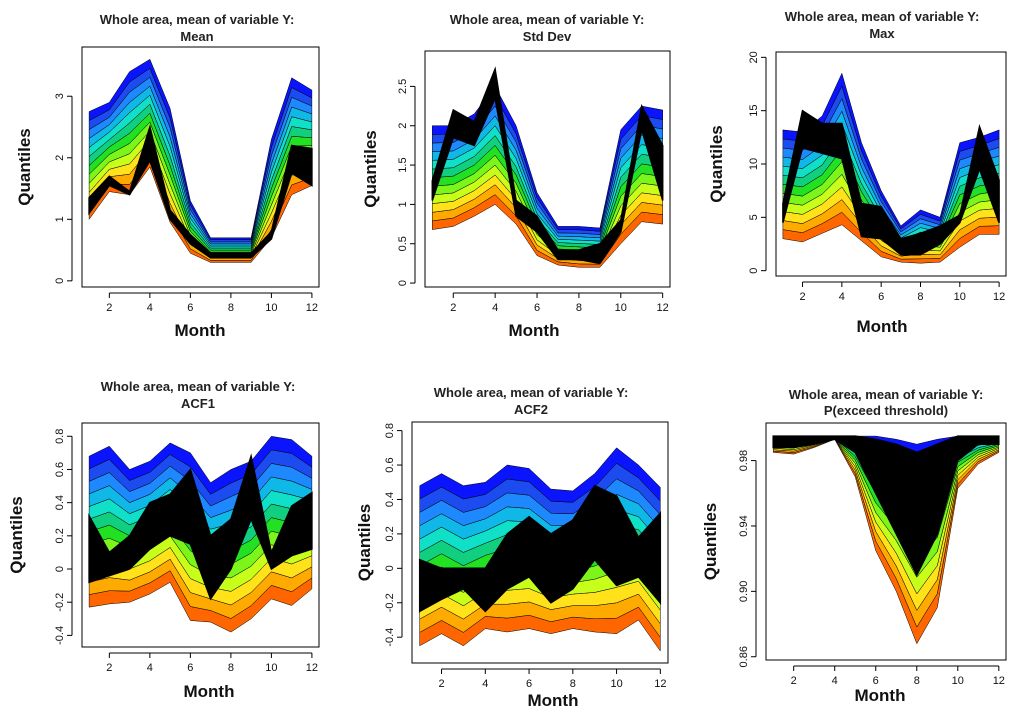 The width and height of the screenshot is (1018, 707). I want to click on y-tick-label: 10, so click(754, 164).